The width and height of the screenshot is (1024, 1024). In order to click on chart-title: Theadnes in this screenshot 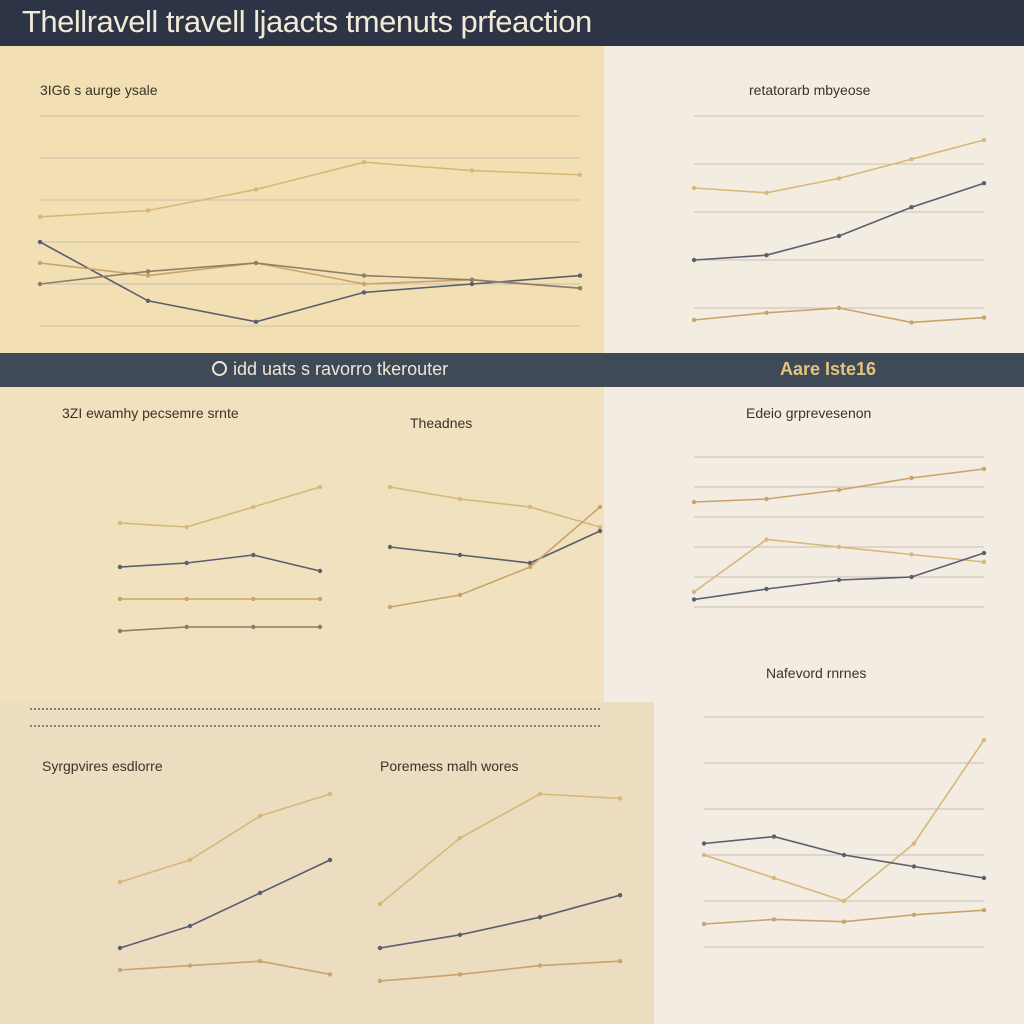, I will do `click(441, 423)`.